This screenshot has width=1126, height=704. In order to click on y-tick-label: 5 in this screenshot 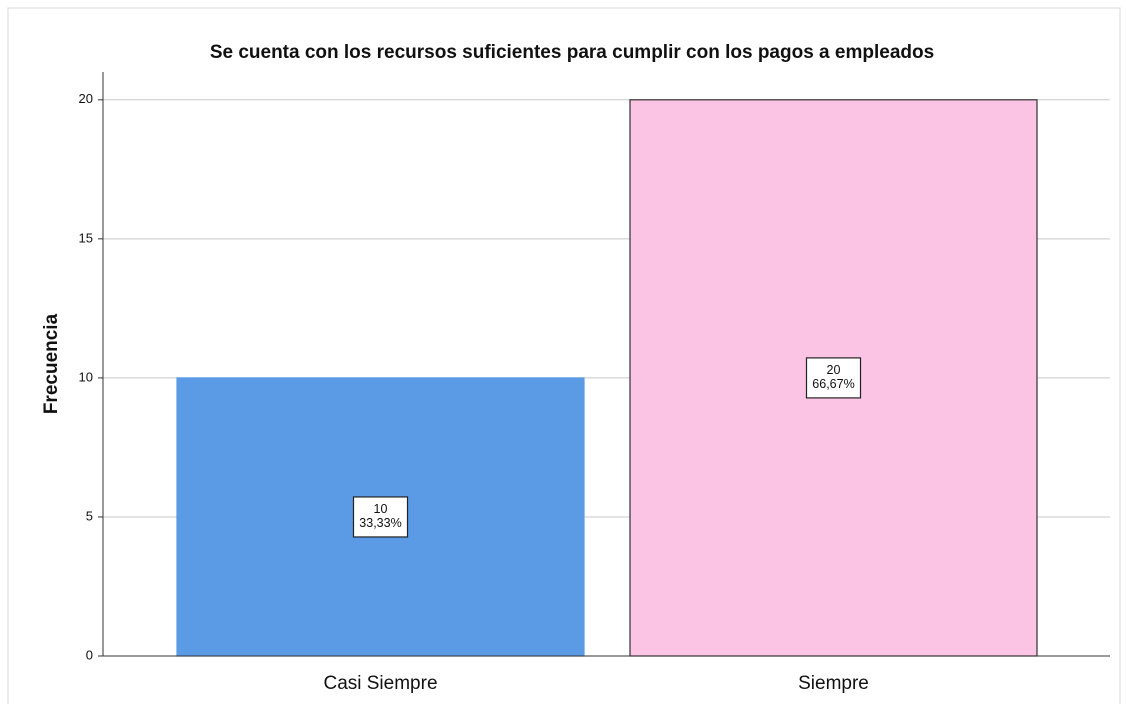, I will do `click(89, 515)`.